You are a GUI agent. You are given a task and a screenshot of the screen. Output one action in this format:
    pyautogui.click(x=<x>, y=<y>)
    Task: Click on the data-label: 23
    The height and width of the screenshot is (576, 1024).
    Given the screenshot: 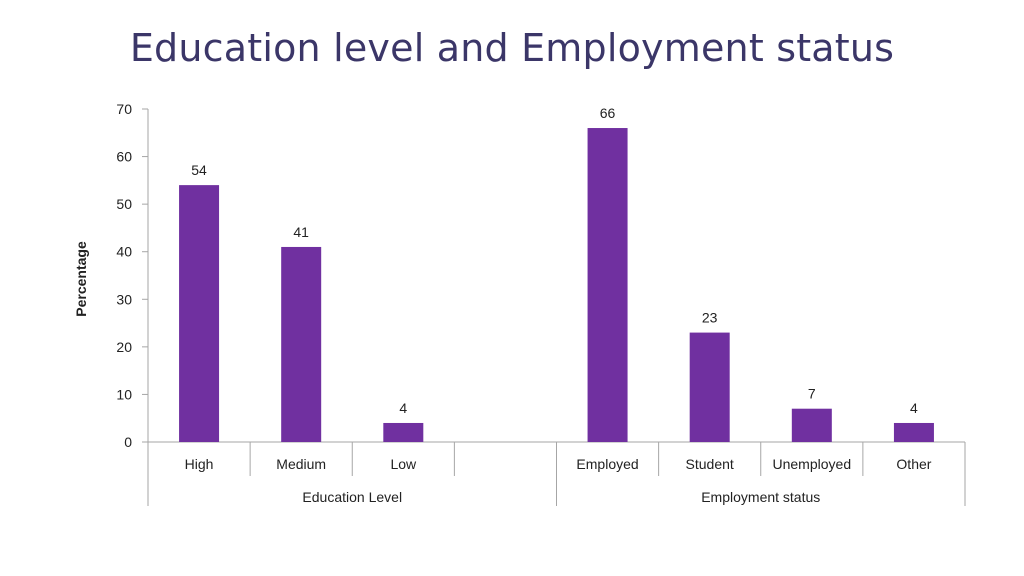 What is the action you would take?
    pyautogui.click(x=710, y=318)
    